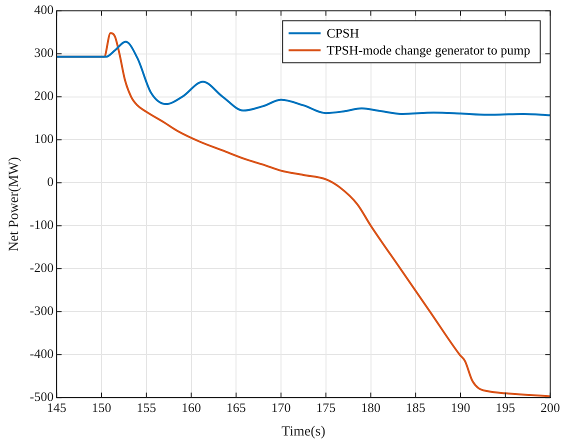 This screenshot has width=563, height=444. I want to click on x-tick-label: 180, so click(370, 407).